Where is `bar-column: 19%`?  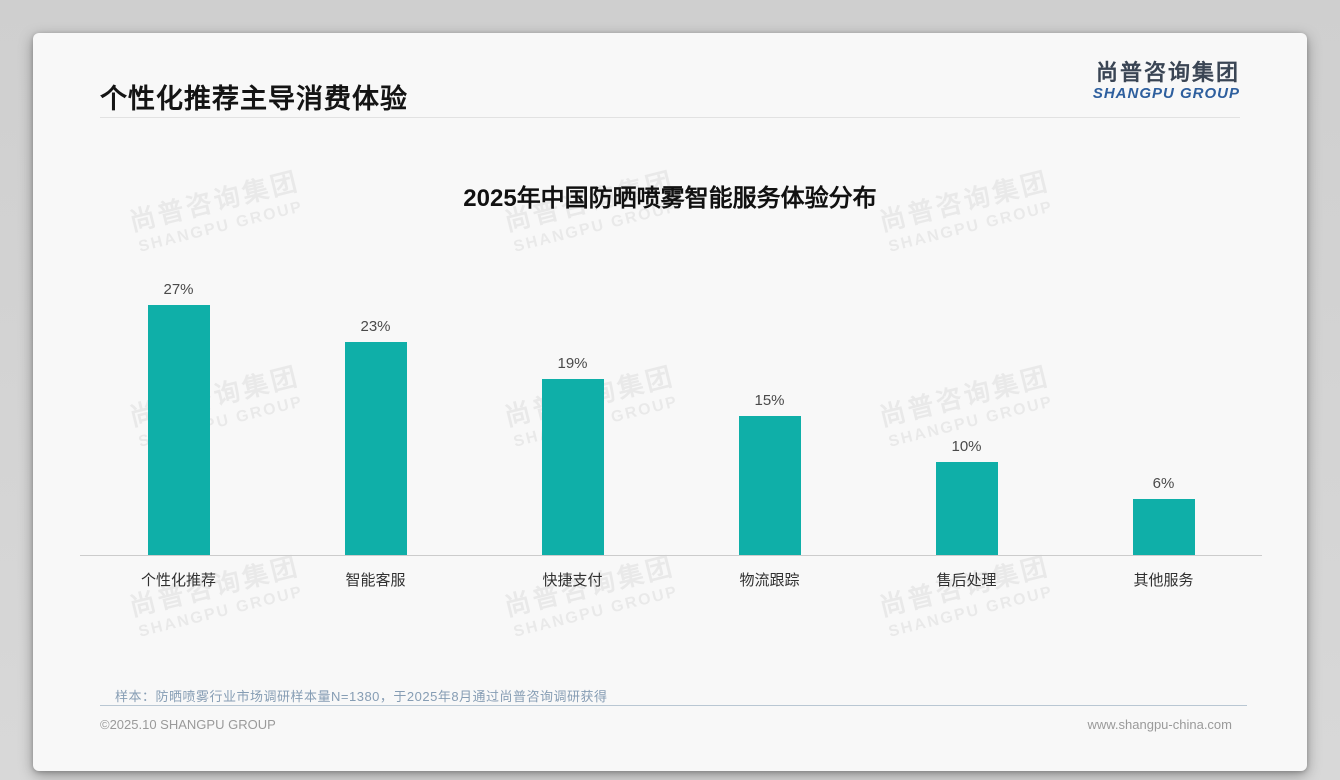 bar-column: 19% is located at coordinates (572, 405).